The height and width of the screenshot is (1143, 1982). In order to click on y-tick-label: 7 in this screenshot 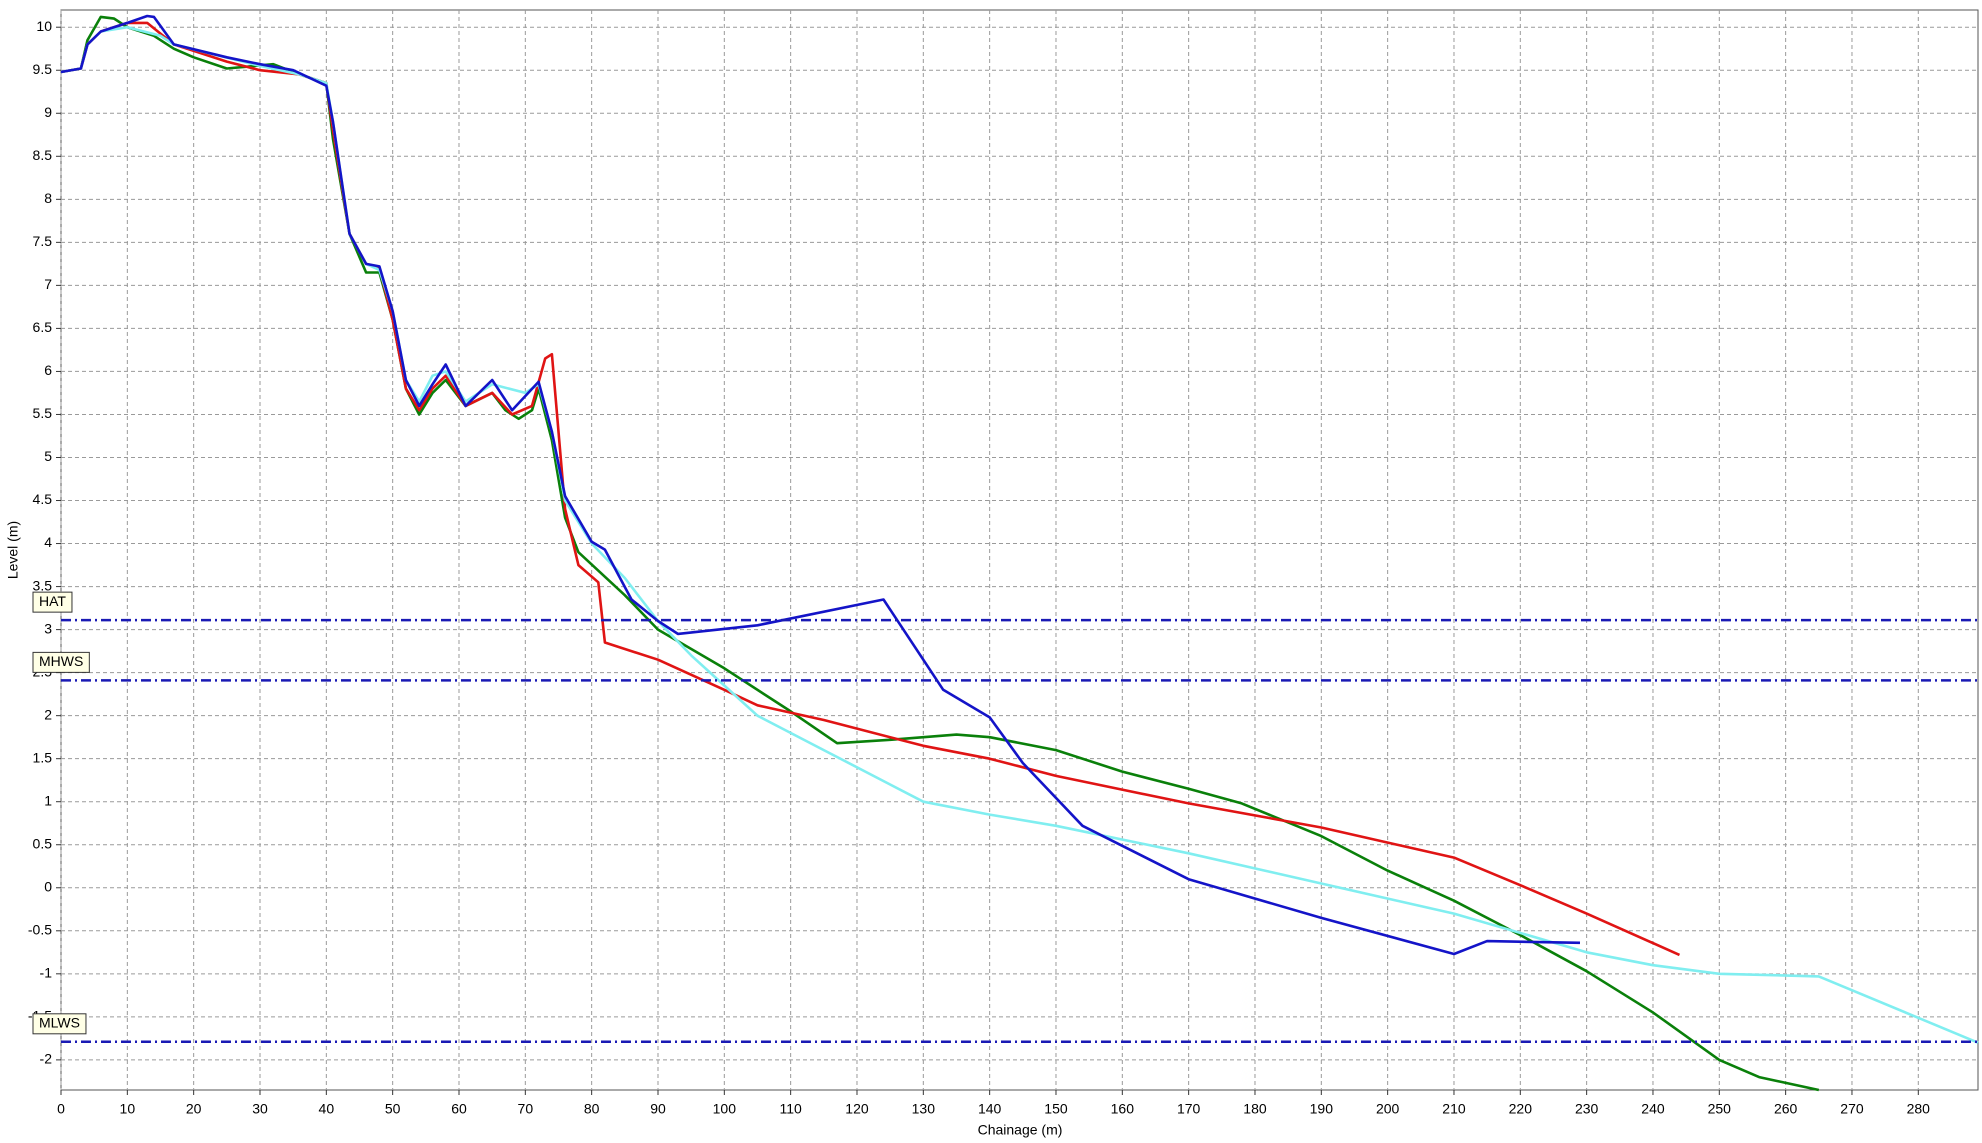, I will do `click(48, 284)`.